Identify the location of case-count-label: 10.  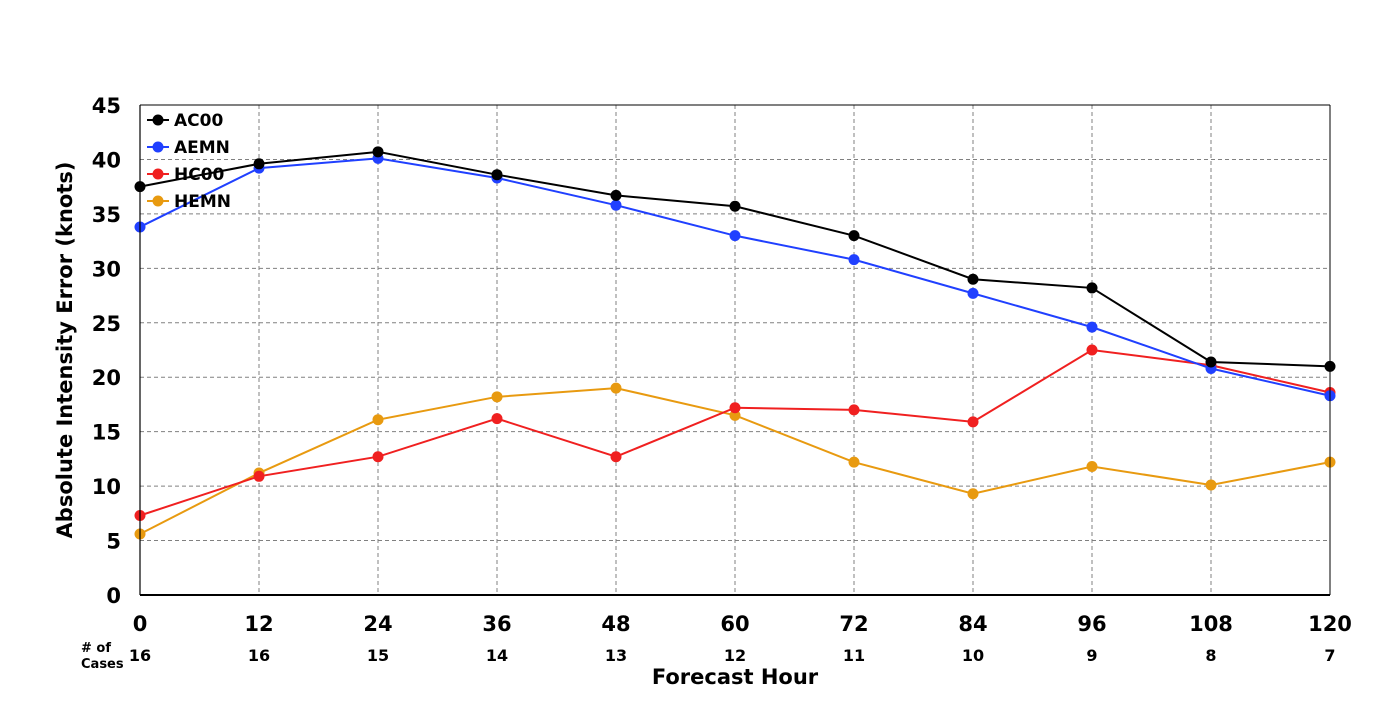
(973, 655).